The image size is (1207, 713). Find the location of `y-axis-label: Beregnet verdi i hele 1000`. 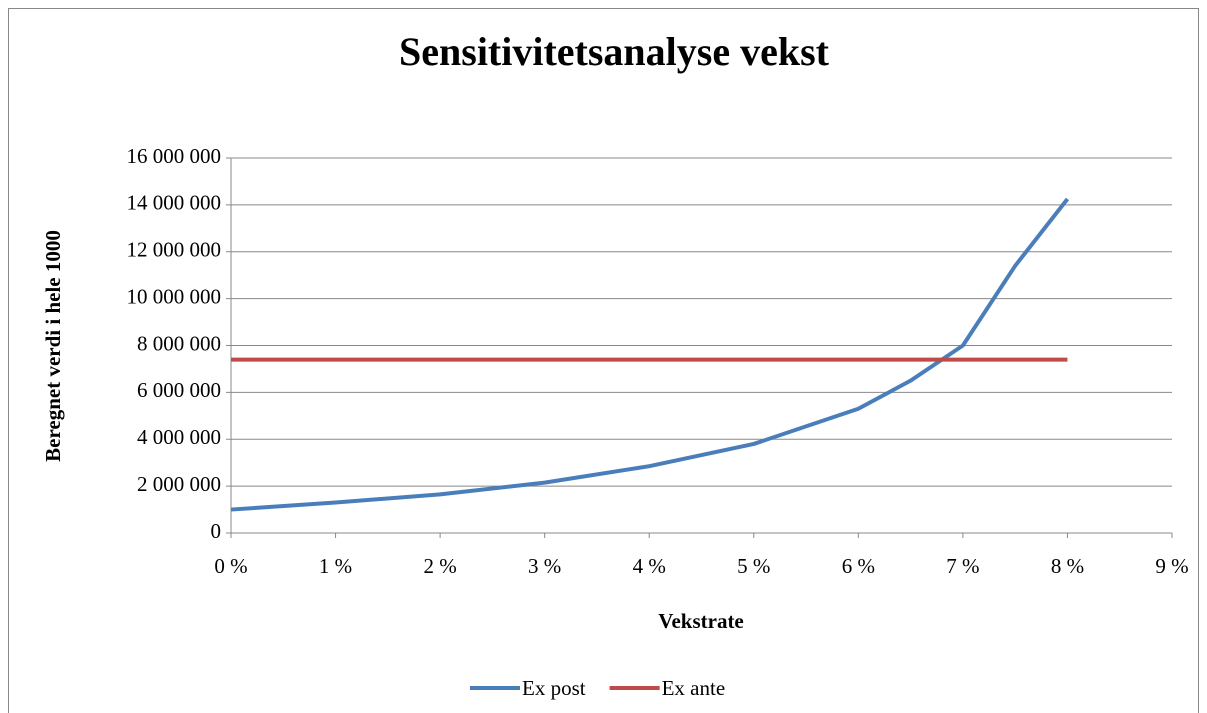

y-axis-label: Beregnet verdi i hele 1000 is located at coordinates (53, 346).